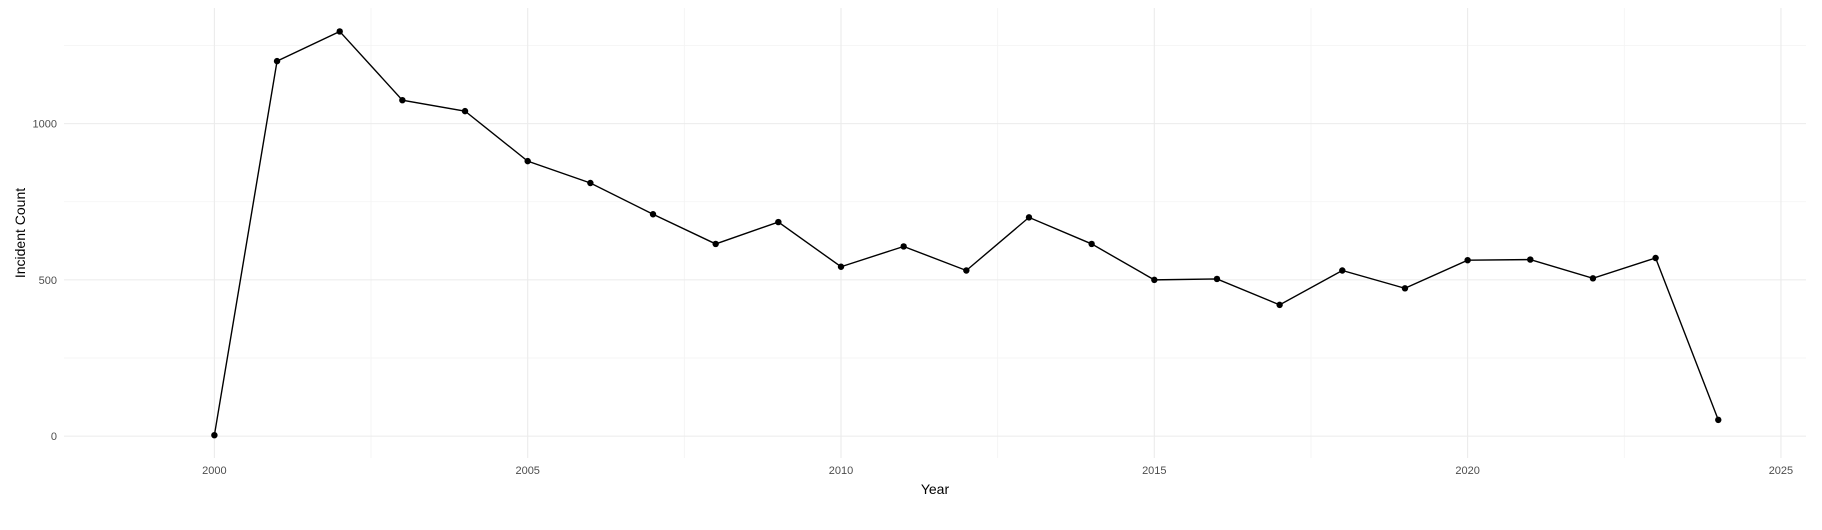 The width and height of the screenshot is (1822, 530). What do you see at coordinates (841, 471) in the screenshot?
I see `x-tick-label: 2010` at bounding box center [841, 471].